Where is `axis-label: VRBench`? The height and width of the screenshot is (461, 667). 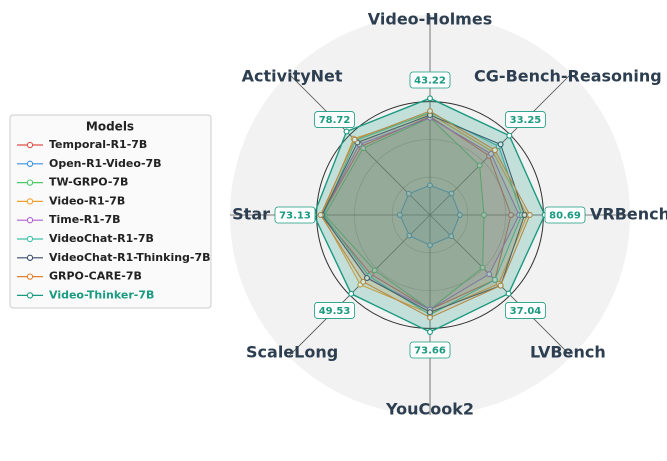 axis-label: VRBench is located at coordinates (628, 214).